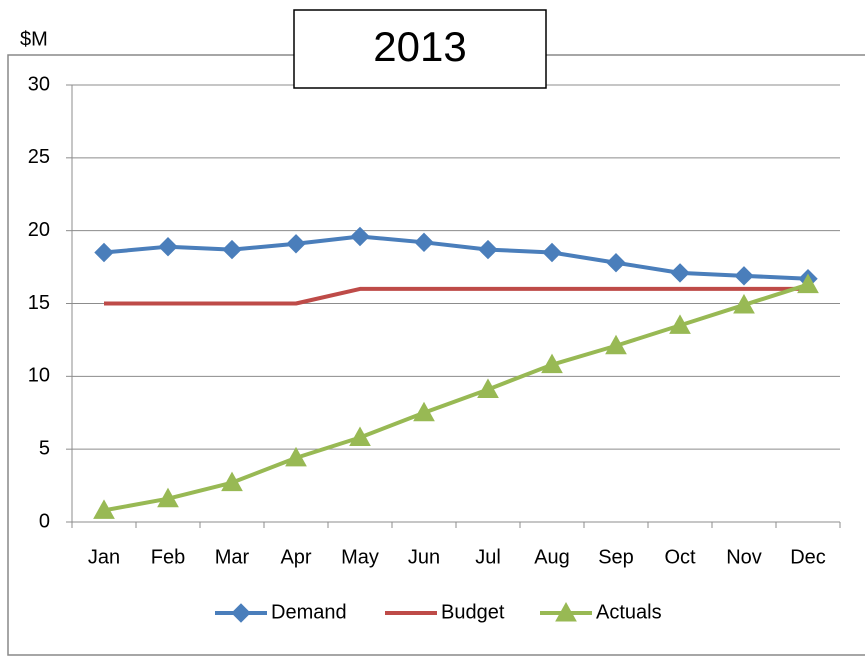 The height and width of the screenshot is (657, 865). What do you see at coordinates (680, 557) in the screenshot?
I see `x-tick-label: Oct` at bounding box center [680, 557].